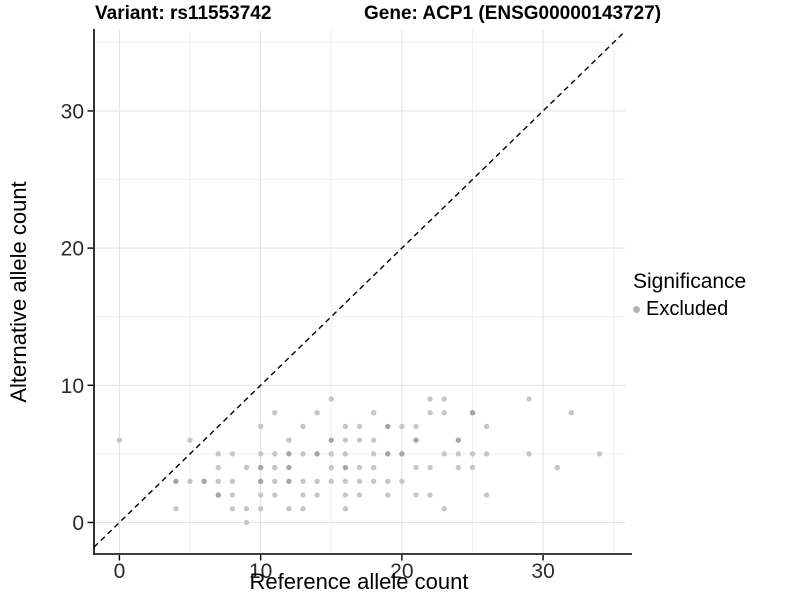  I want to click on y-tick-label: 20, so click(72, 249).